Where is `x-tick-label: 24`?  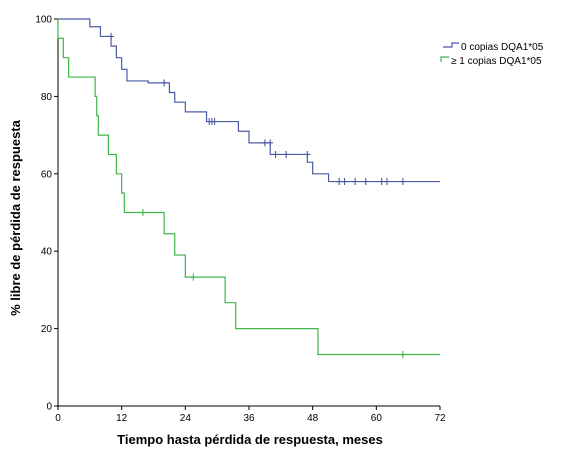
x-tick-label: 24 is located at coordinates (186, 418).